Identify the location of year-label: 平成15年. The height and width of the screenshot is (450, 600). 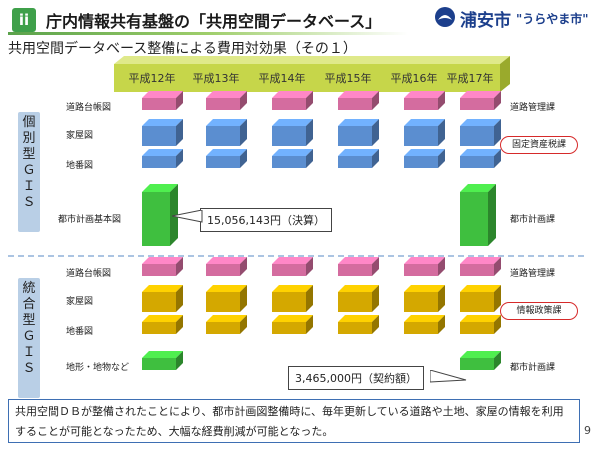
(348, 78).